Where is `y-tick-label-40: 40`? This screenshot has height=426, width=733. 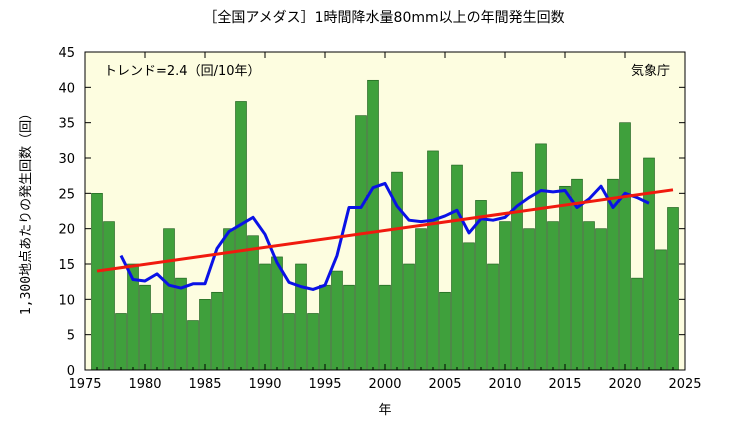 y-tick-label-40: 40 is located at coordinates (66, 88).